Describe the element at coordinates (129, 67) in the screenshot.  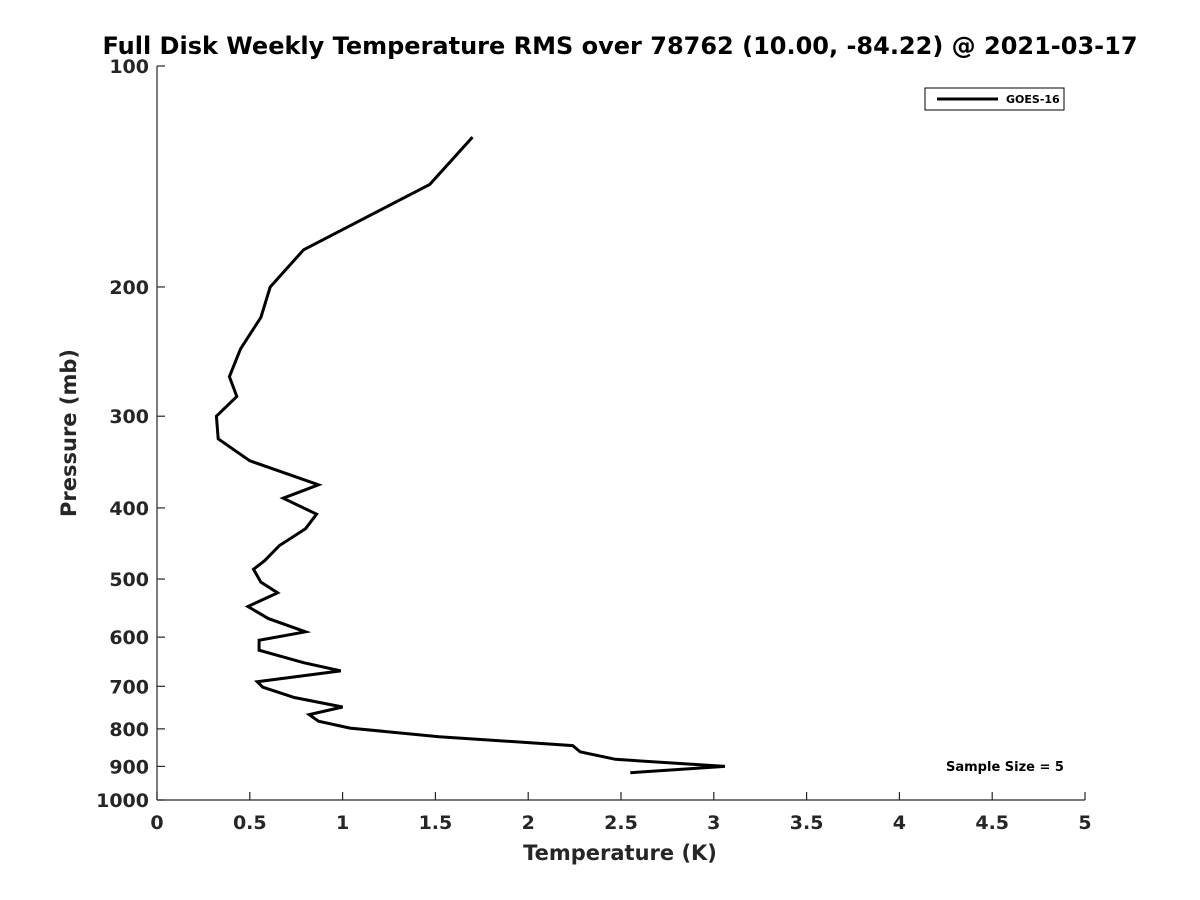
I see `y-tick-label: 100` at that location.